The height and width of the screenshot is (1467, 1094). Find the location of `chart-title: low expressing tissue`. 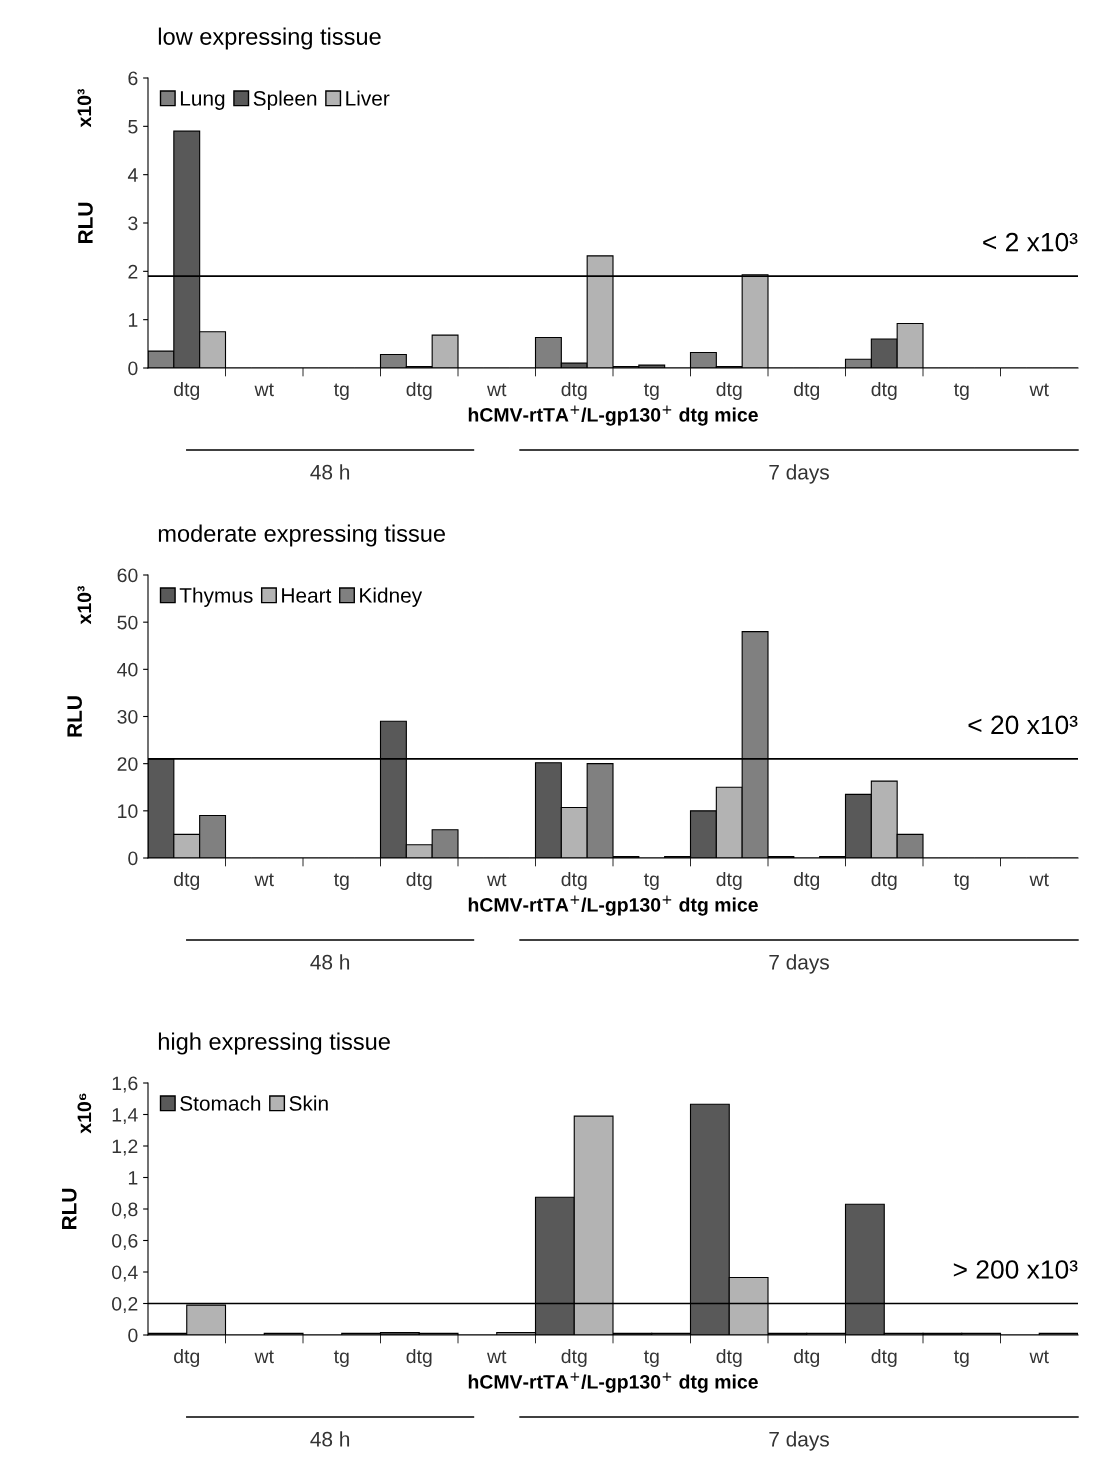

chart-title: low expressing tissue is located at coordinates (269, 38).